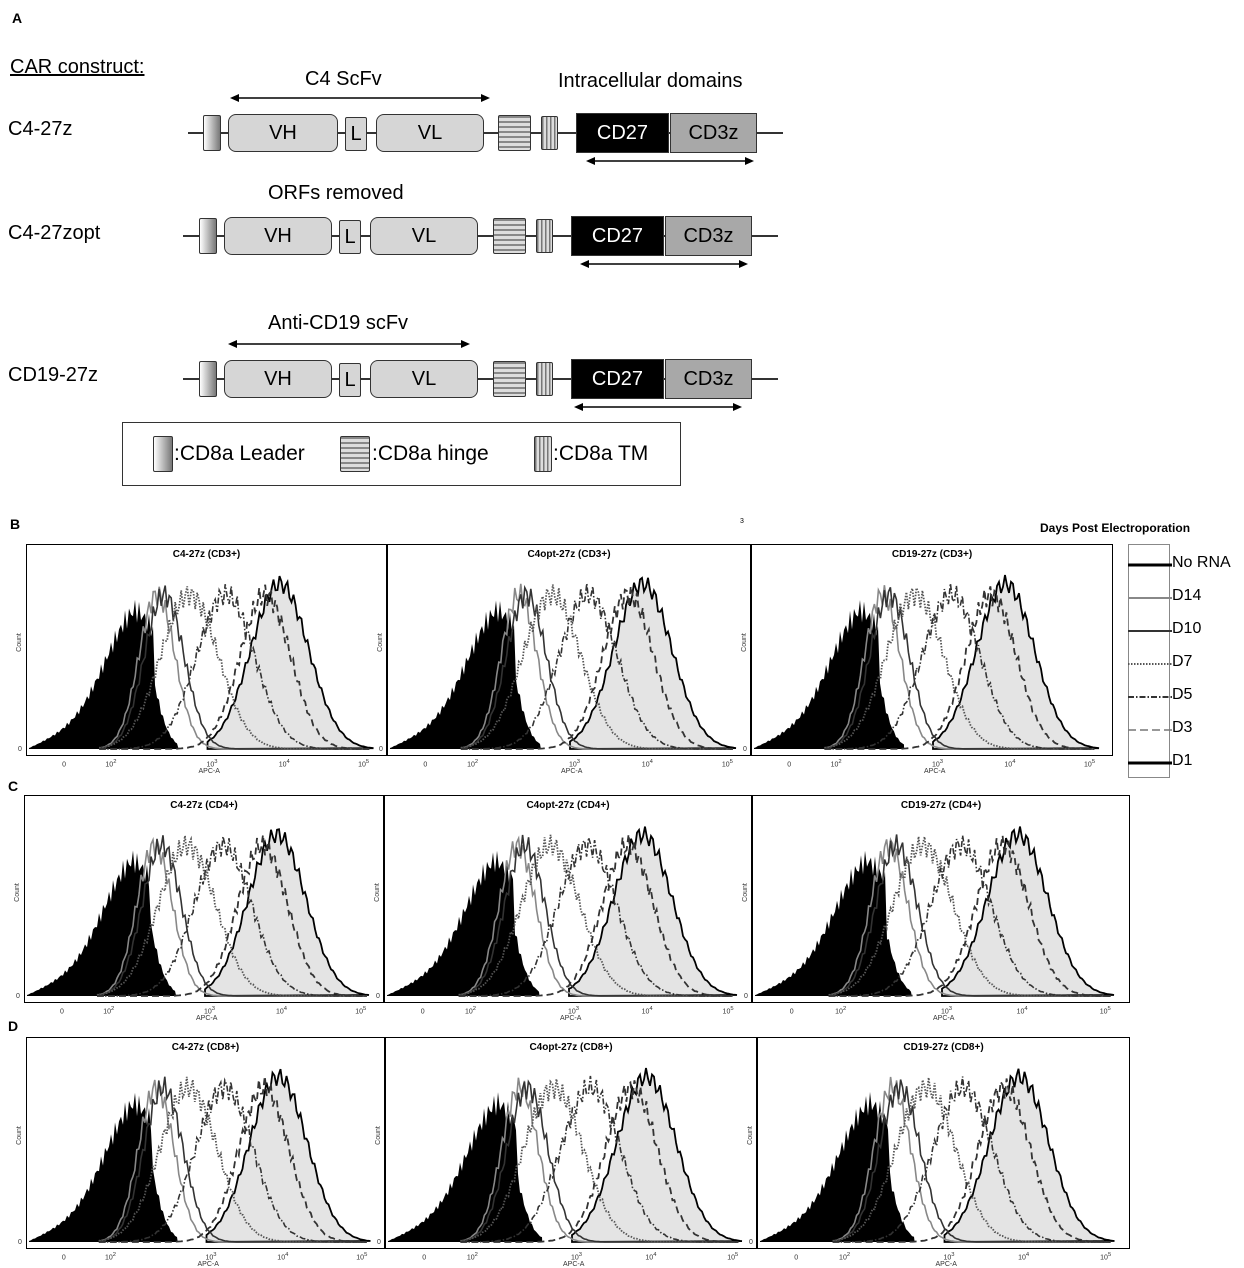 The image size is (1244, 1268). Describe the element at coordinates (205, 1047) in the screenshot. I see `histogram-title: C4-27z (CD8+)` at that location.